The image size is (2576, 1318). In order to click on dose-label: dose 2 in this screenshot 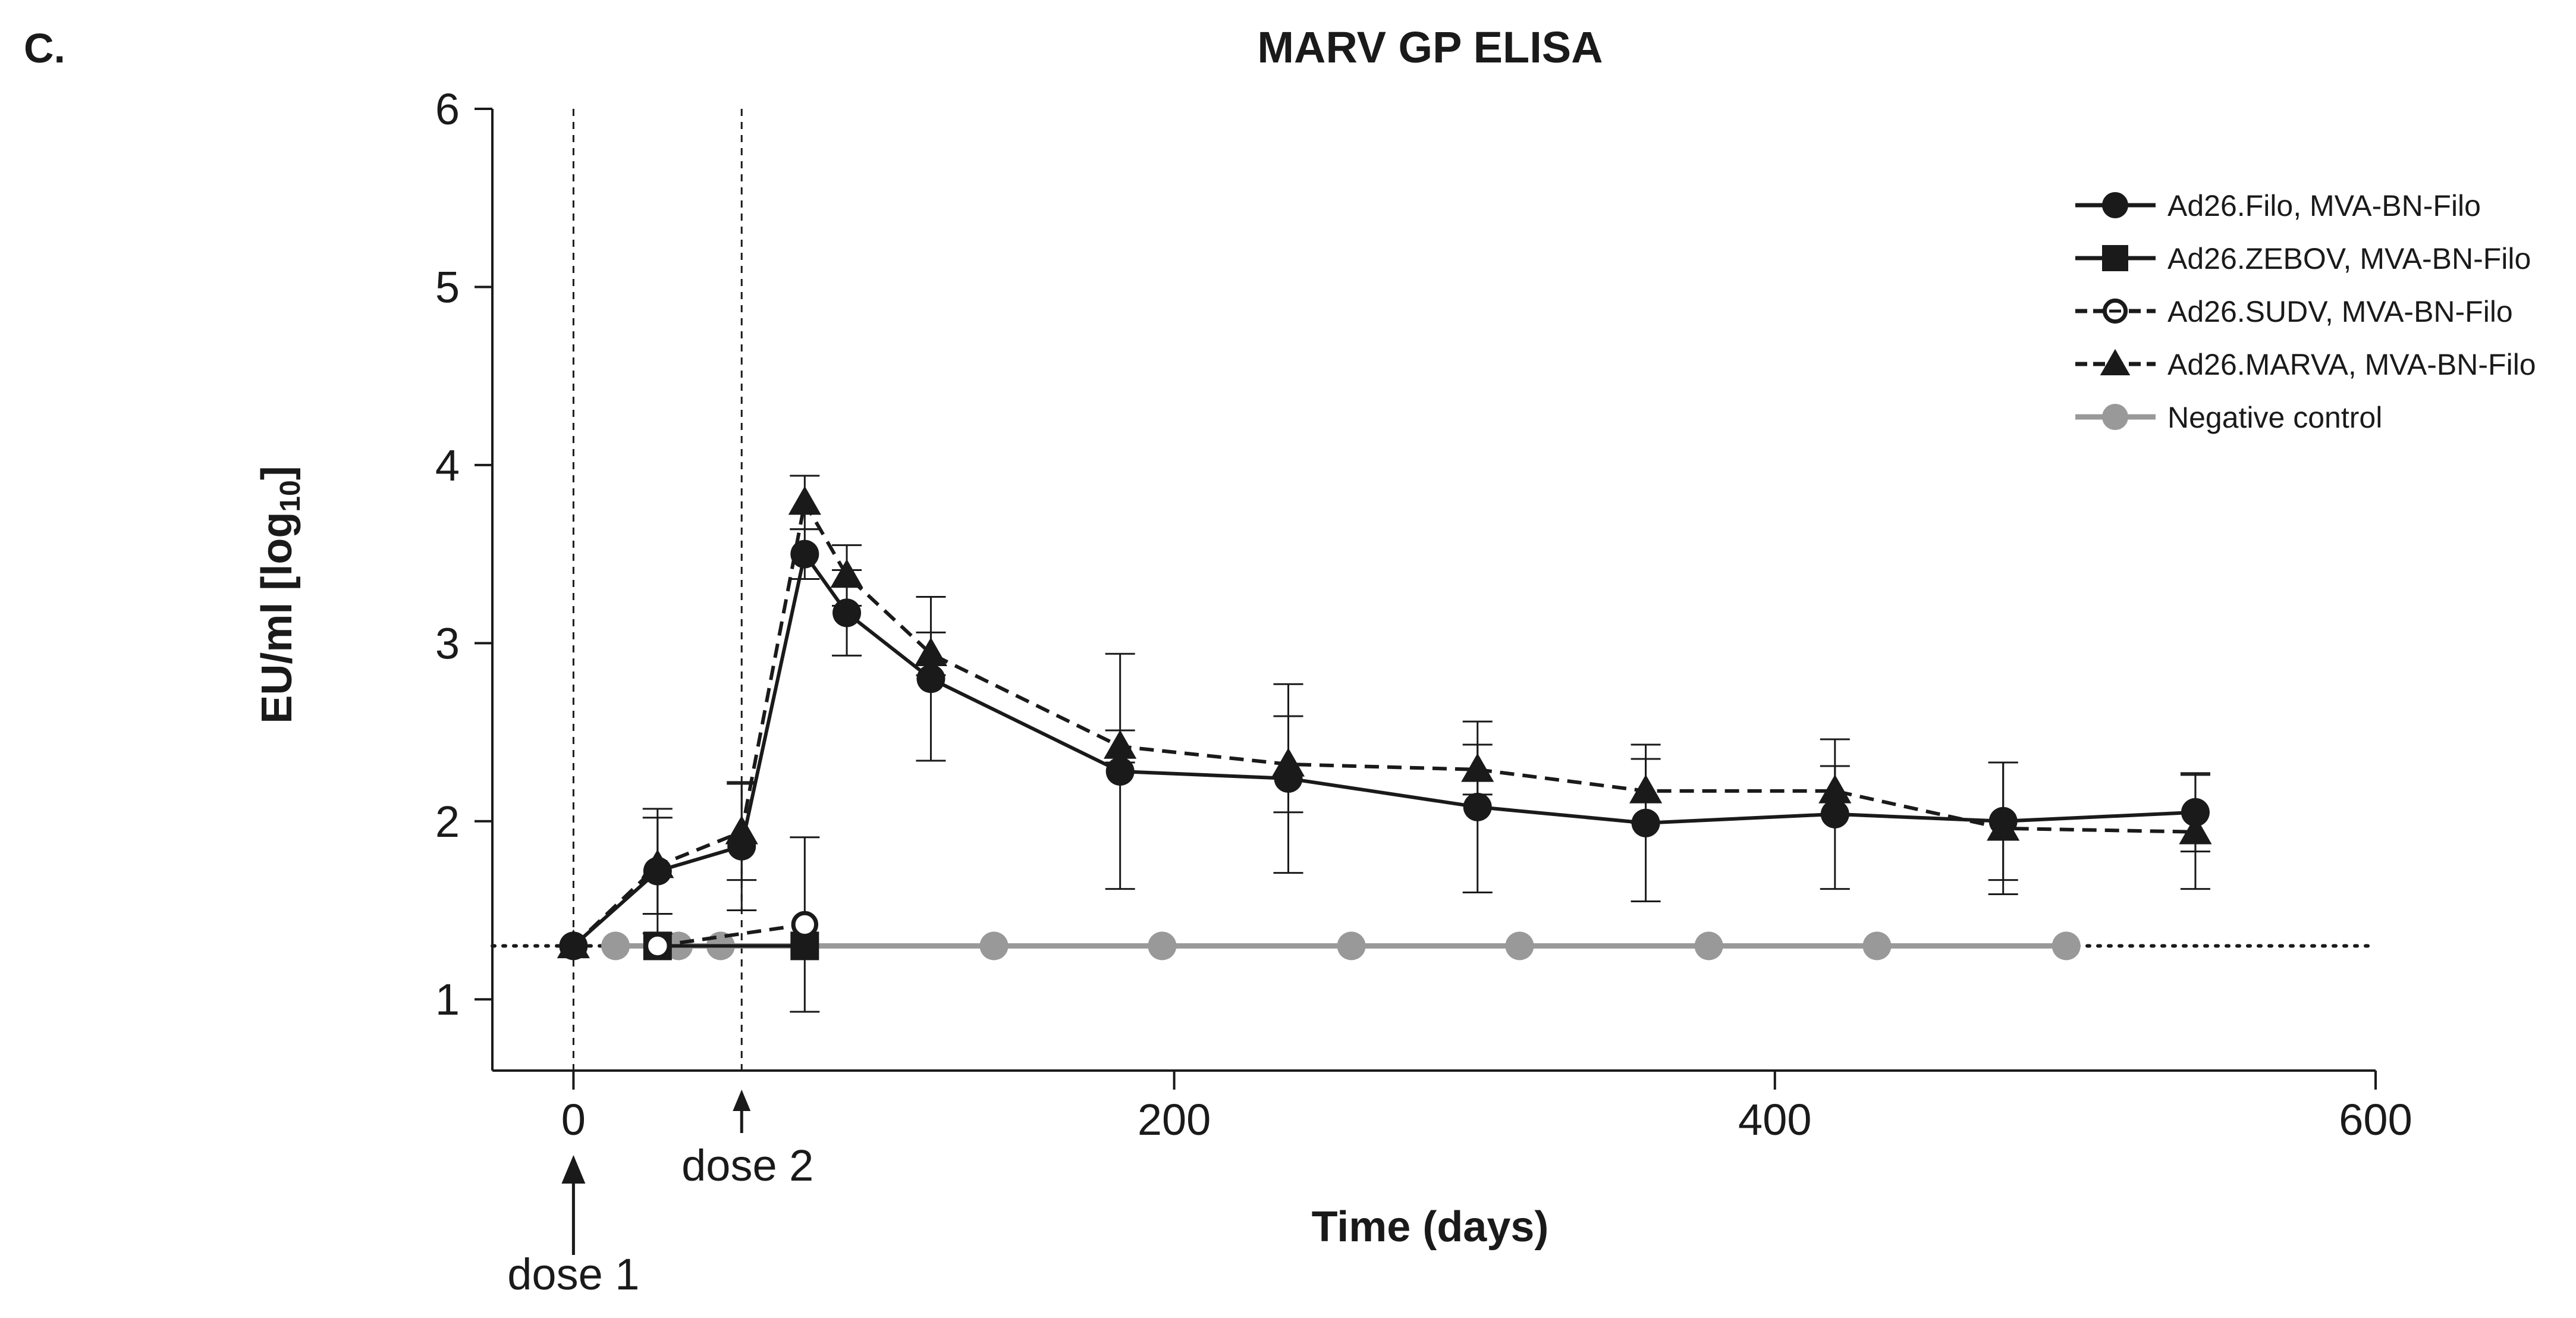, I will do `click(747, 1165)`.